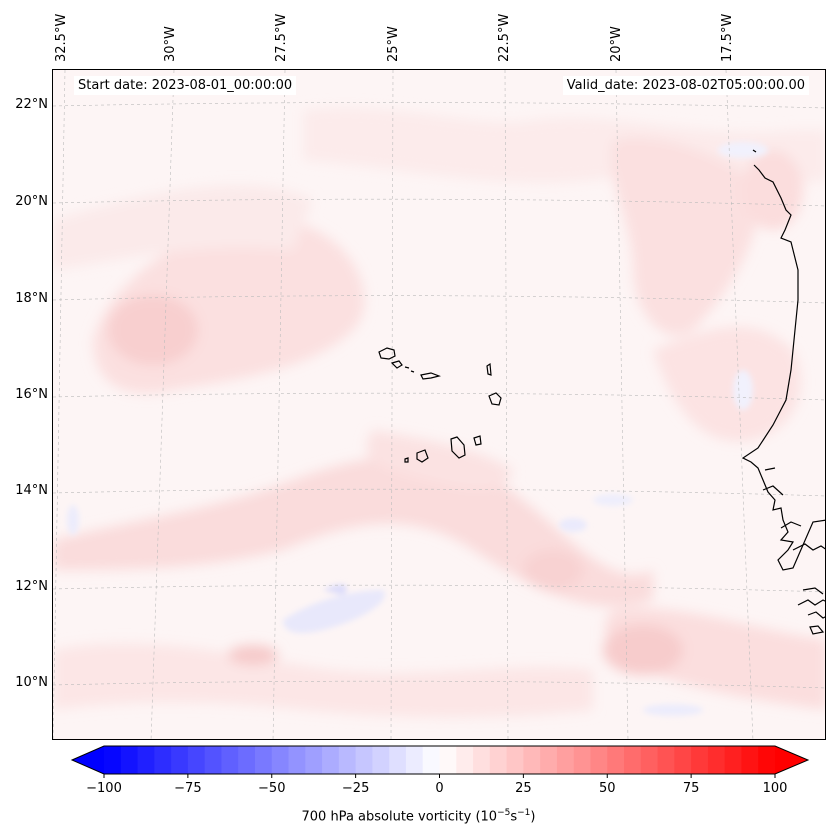 The height and width of the screenshot is (839, 837). What do you see at coordinates (185, 85) in the screenshot?
I see `start-date-label: Start date: 2023-08-01_00:00:00` at bounding box center [185, 85].